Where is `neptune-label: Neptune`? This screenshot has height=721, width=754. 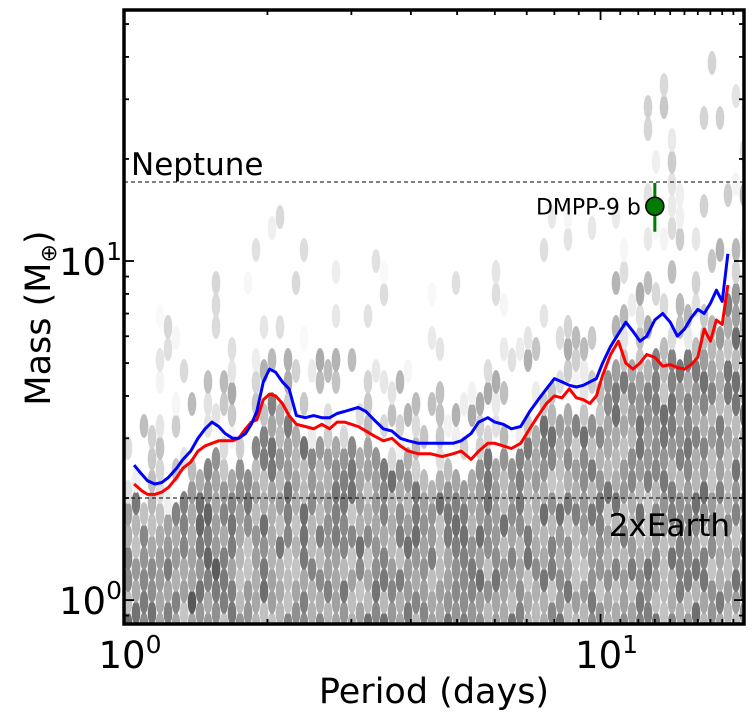
neptune-label: Neptune is located at coordinates (197, 165).